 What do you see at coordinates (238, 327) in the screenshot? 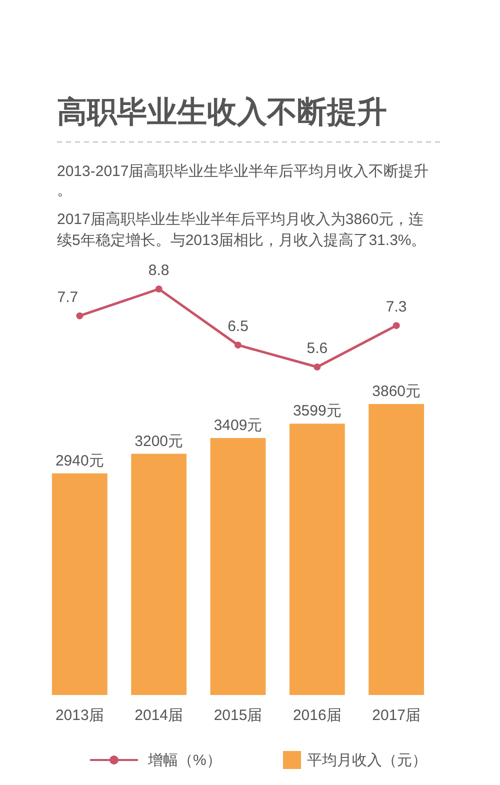
I see `data-label: 6.5` at bounding box center [238, 327].